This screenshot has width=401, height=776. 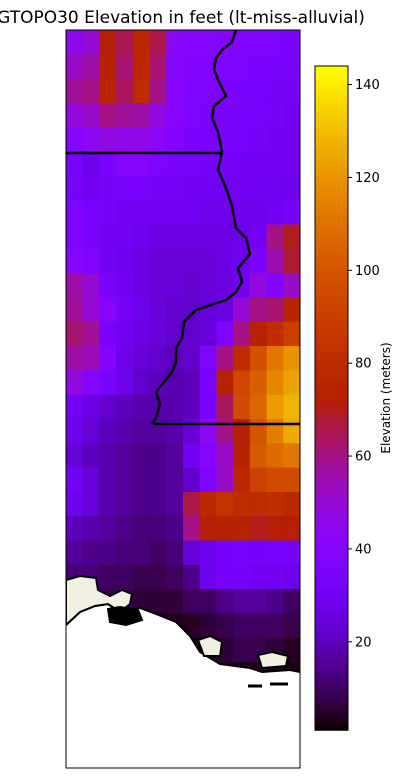 I want to click on colorbar-gradient, so click(x=331, y=398).